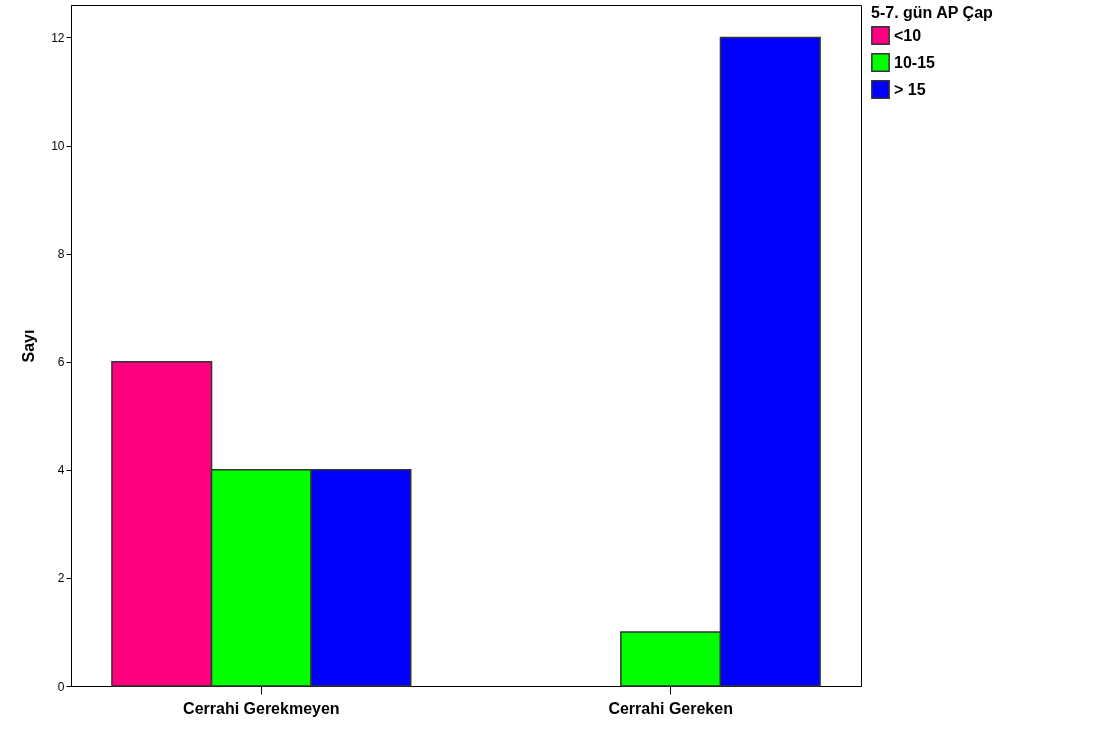  Describe the element at coordinates (61, 578) in the screenshot. I see `y-tick-label: 2` at that location.